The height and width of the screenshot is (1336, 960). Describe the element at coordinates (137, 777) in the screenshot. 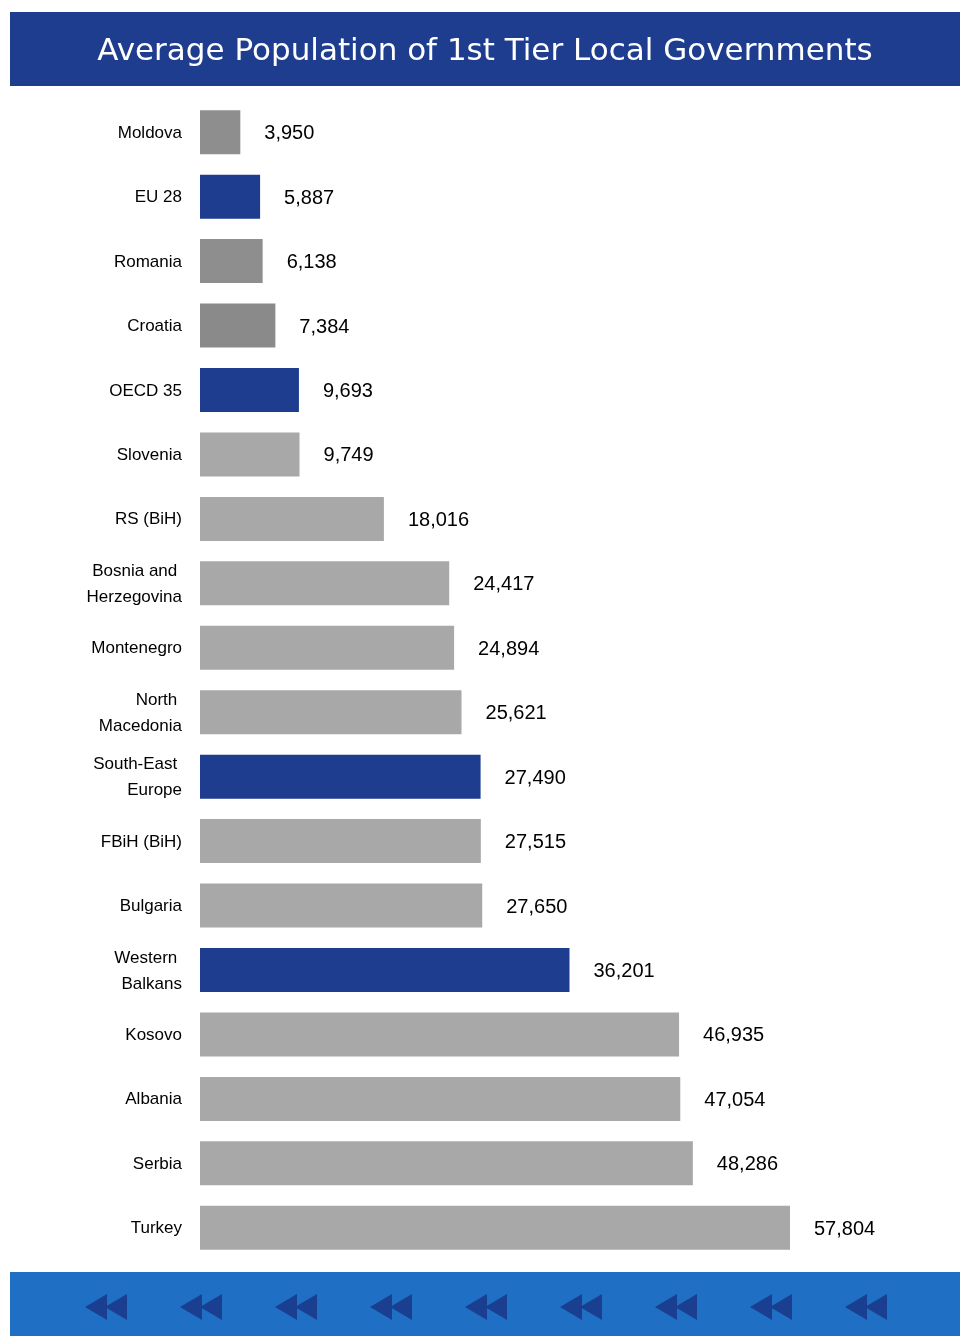

I see `y-tick-label: South-East Europe` at that location.